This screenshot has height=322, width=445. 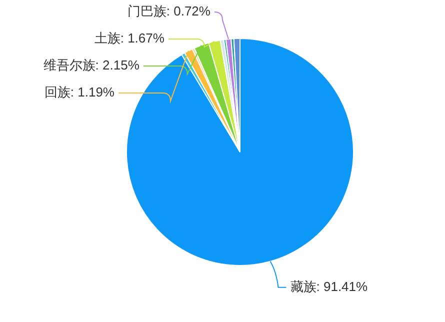 What do you see at coordinates (91, 65) in the screenshot?
I see `slice-label: 维吾尔族: 2.15%` at bounding box center [91, 65].